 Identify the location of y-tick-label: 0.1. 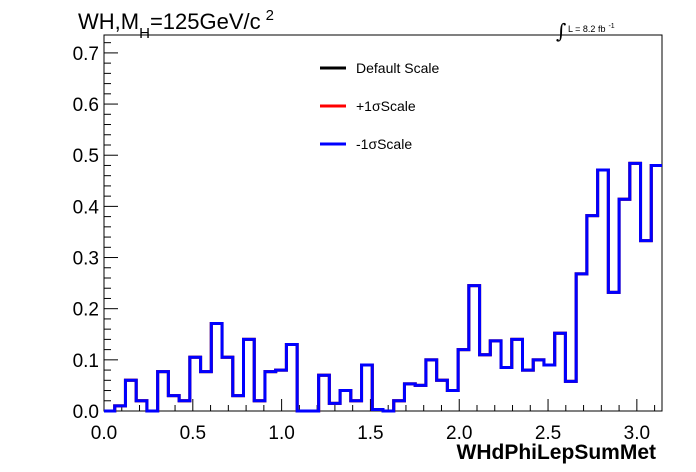
(86, 361).